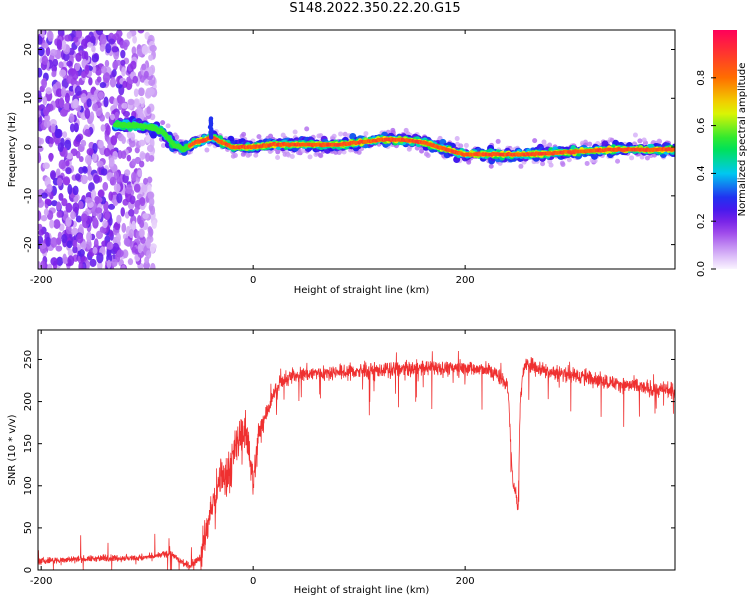 The height and width of the screenshot is (600, 750). What do you see at coordinates (701, 173) in the screenshot?
I see `colorbar-tick-label: 0.4` at bounding box center [701, 173].